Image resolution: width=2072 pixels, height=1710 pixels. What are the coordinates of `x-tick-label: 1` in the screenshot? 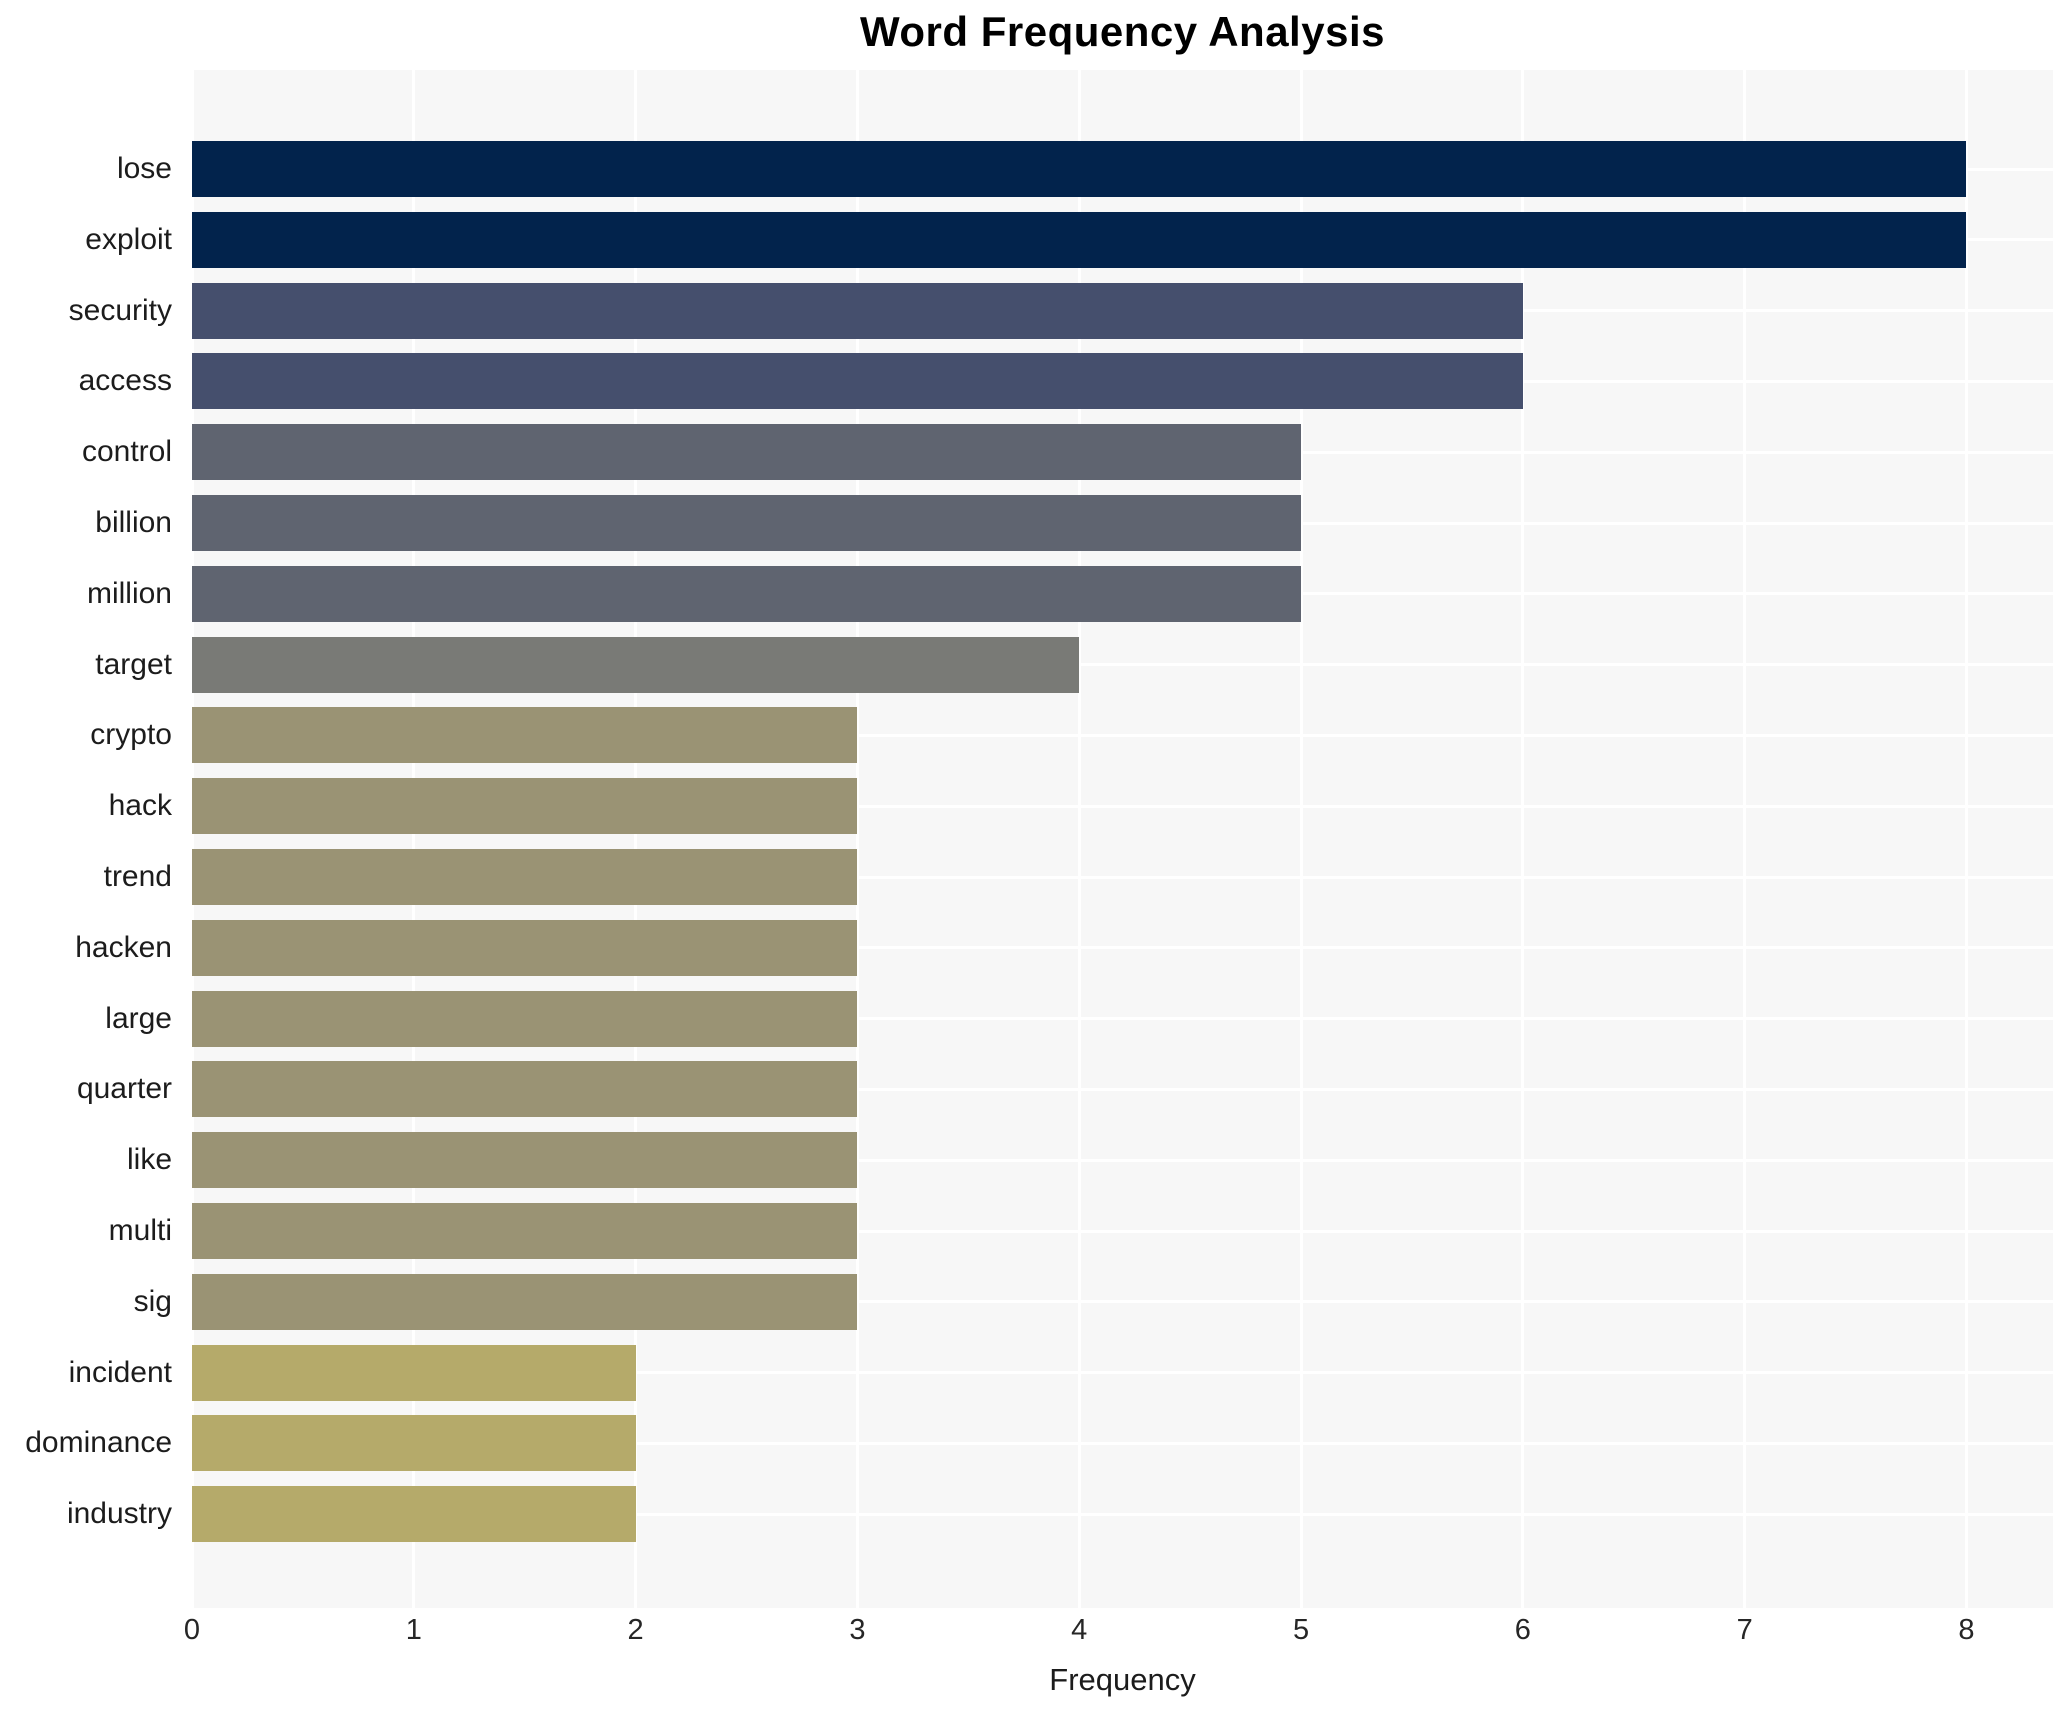 It's located at (413, 1630).